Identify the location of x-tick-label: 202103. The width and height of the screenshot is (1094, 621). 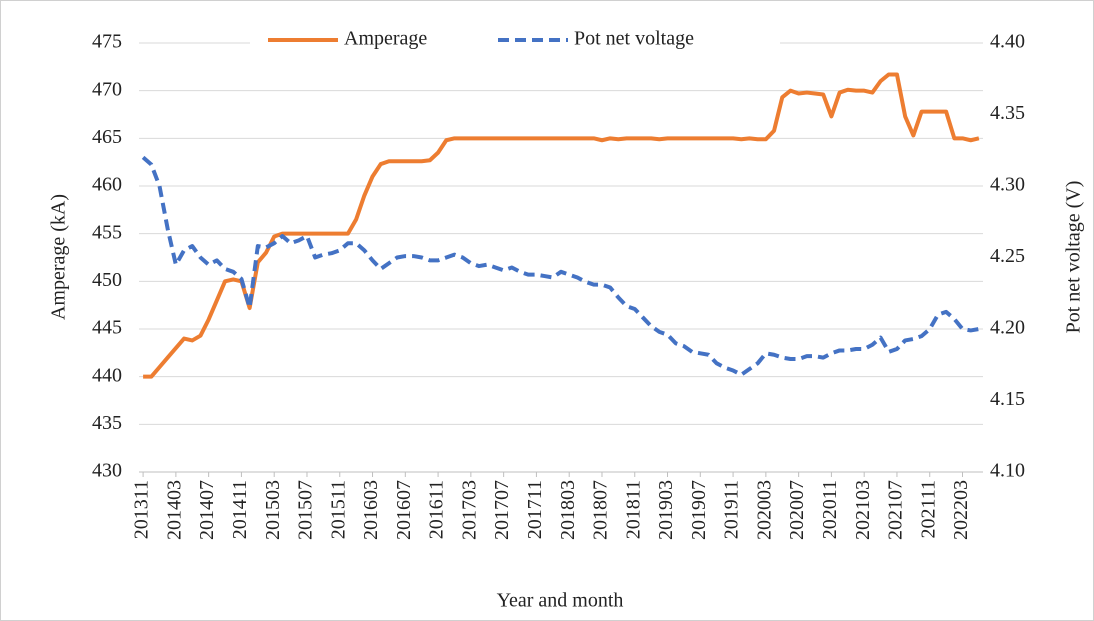
(863, 510).